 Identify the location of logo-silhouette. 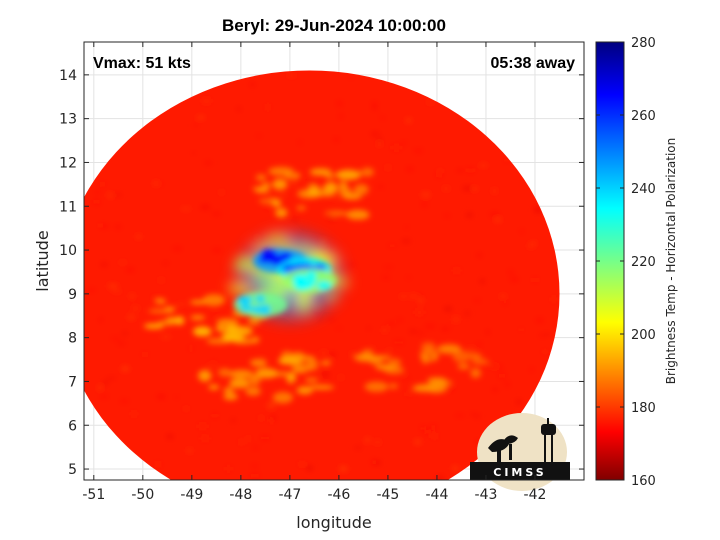
(520, 449).